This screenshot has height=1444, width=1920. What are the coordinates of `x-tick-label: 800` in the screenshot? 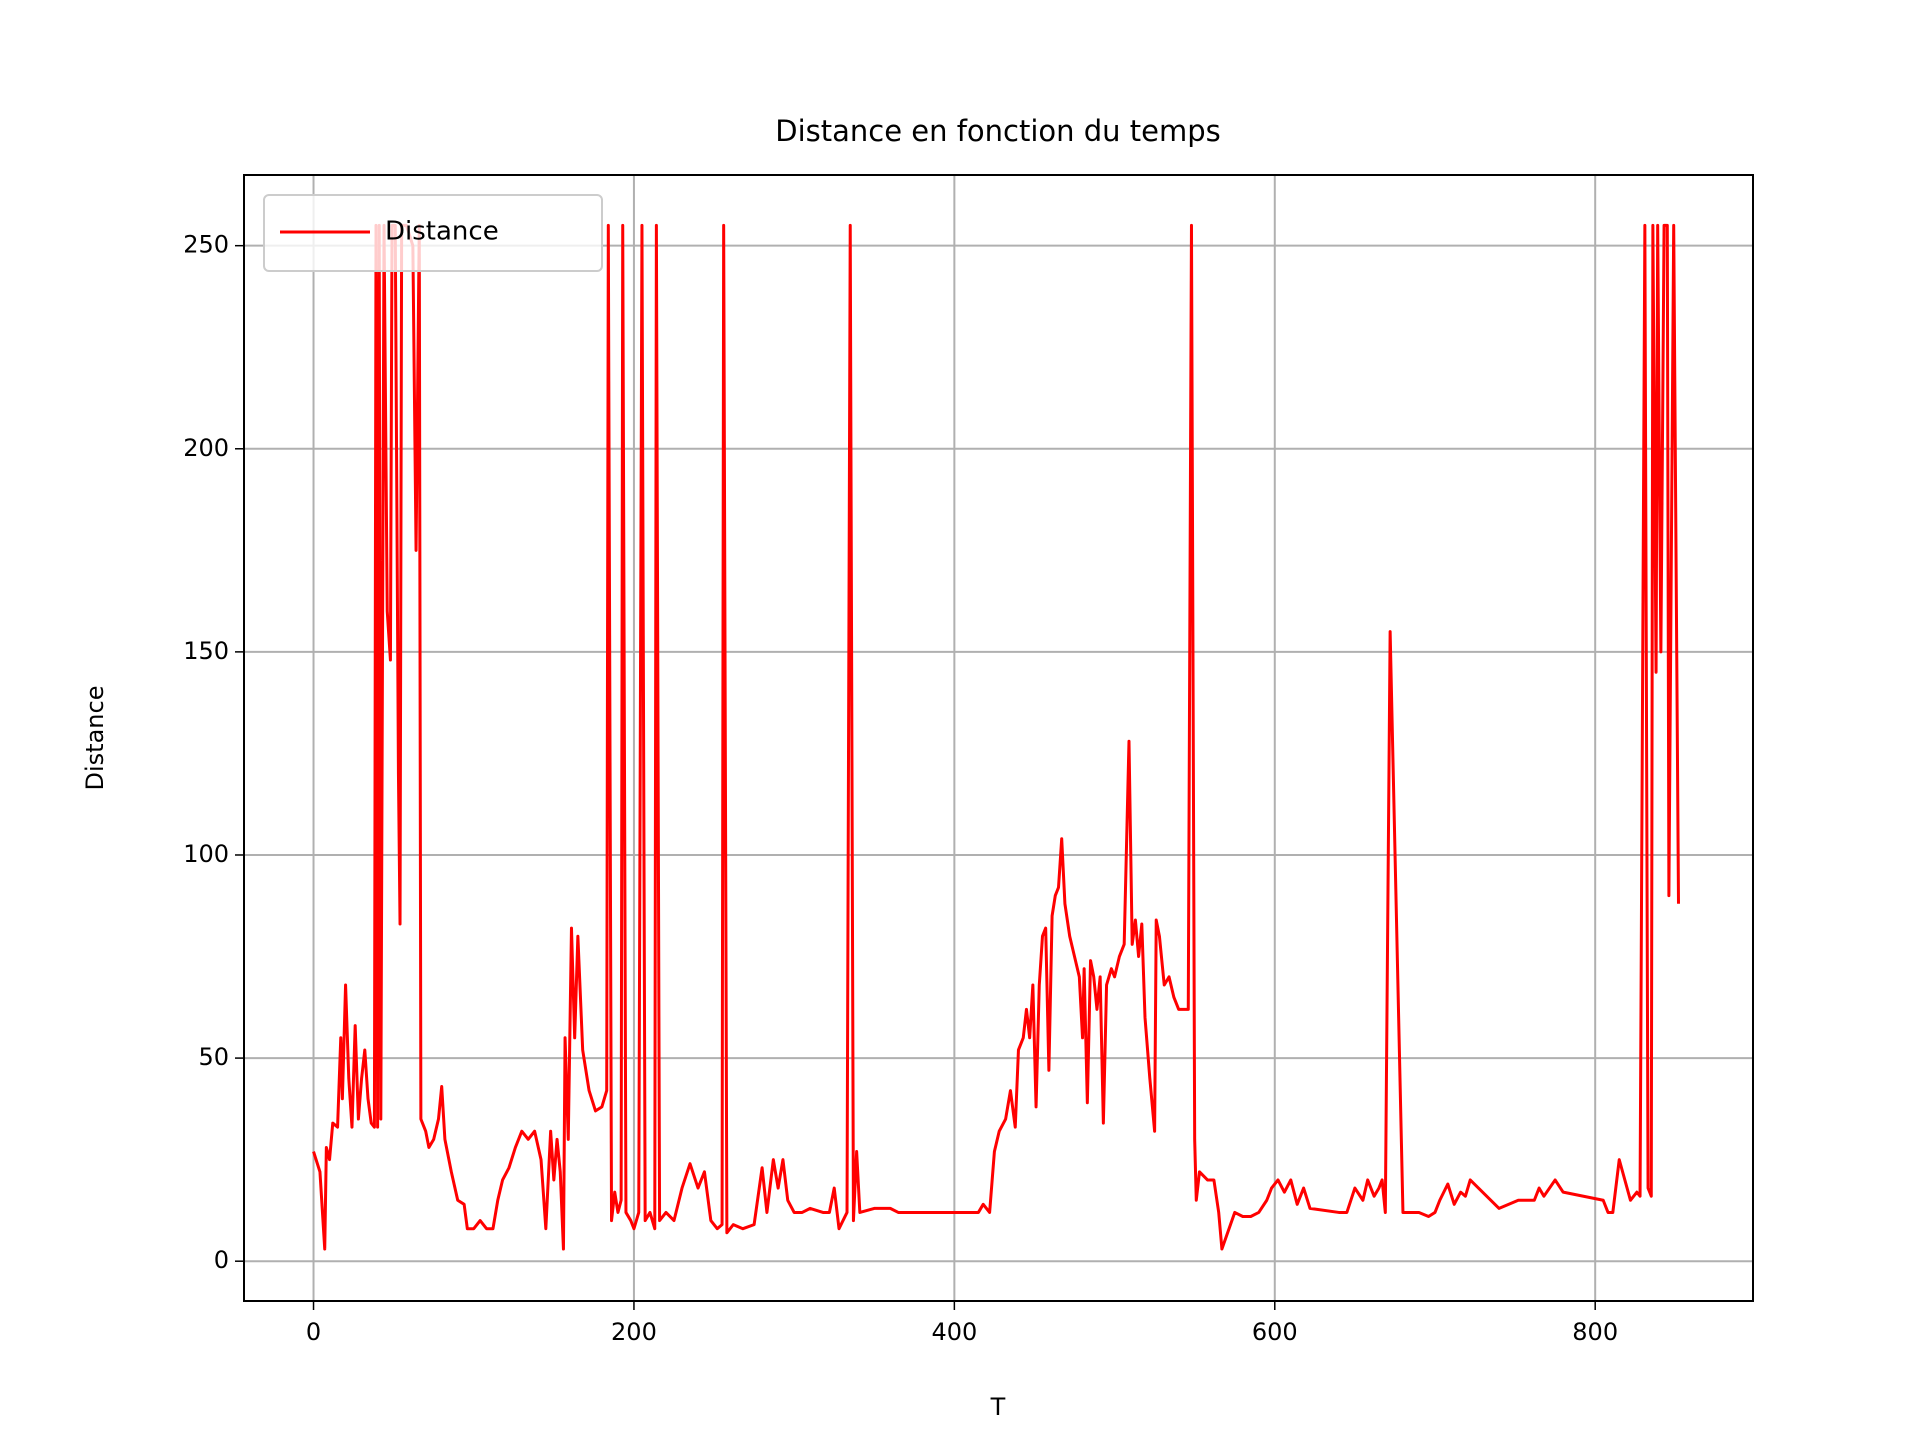 It's located at (1595, 1332).